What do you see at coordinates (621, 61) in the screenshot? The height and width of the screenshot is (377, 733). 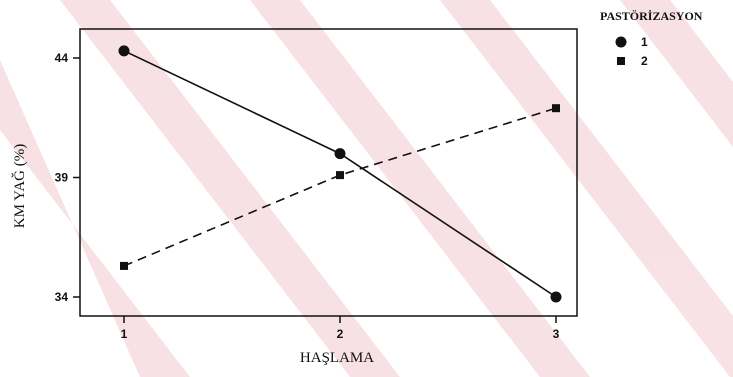 I see `legend-marker-square` at bounding box center [621, 61].